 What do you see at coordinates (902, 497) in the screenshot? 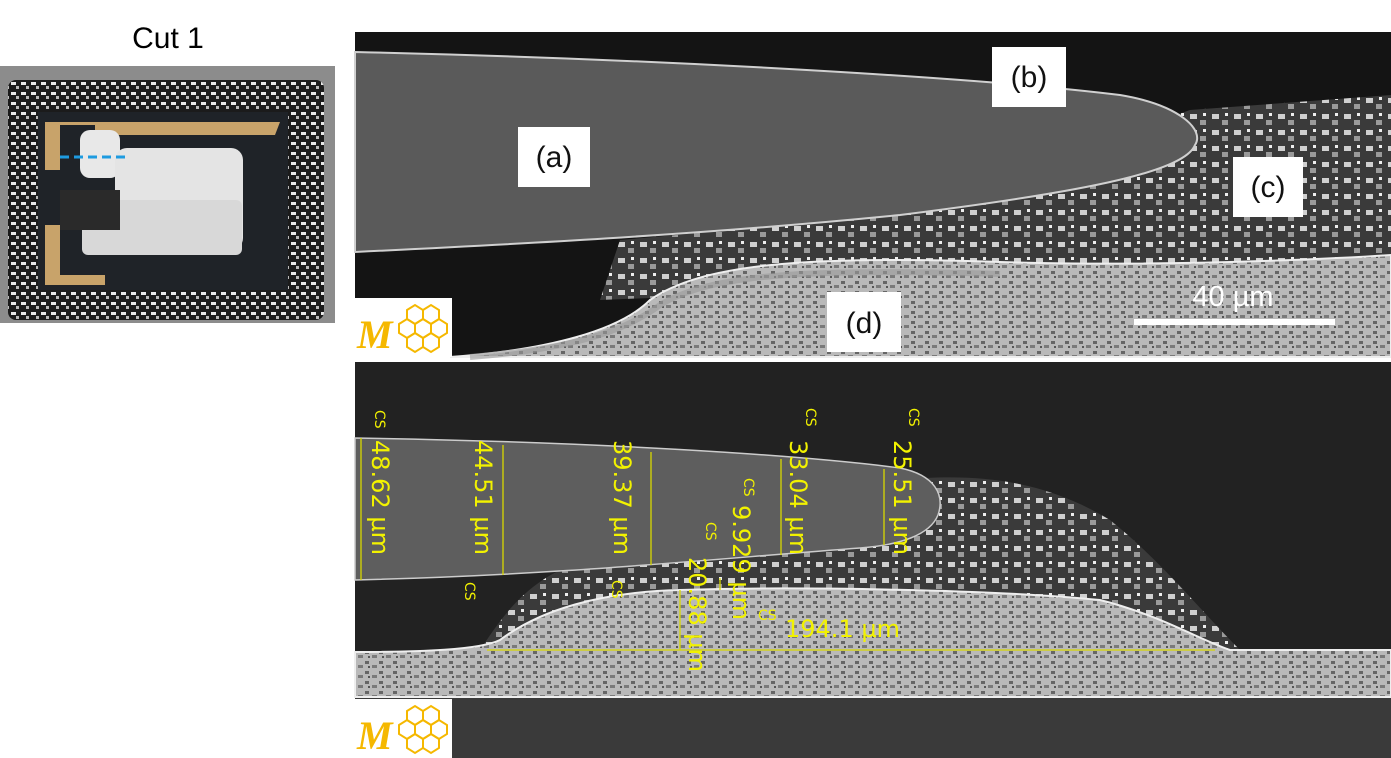
I see `measurement-25-51: 25.51 µm` at bounding box center [902, 497].